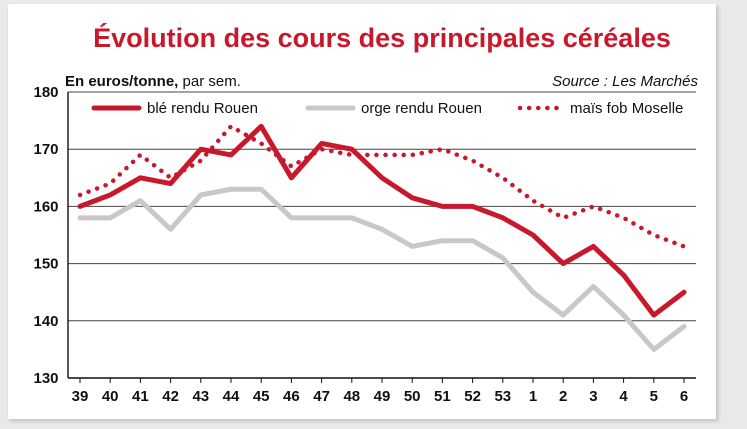  I want to click on y-axis-unit-label: En euros/tonne, par sem., so click(153, 81).